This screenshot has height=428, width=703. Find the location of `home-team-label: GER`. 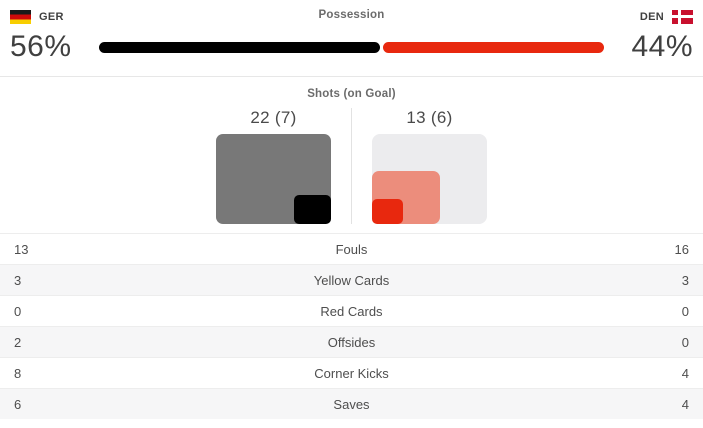

home-team-label: GER is located at coordinates (51, 17).